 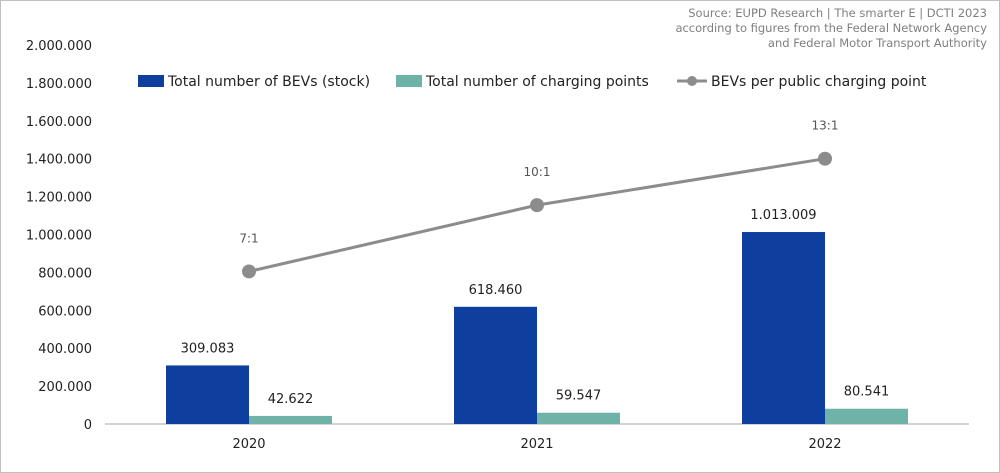 I want to click on bar-data-label: 618.460, so click(x=496, y=290).